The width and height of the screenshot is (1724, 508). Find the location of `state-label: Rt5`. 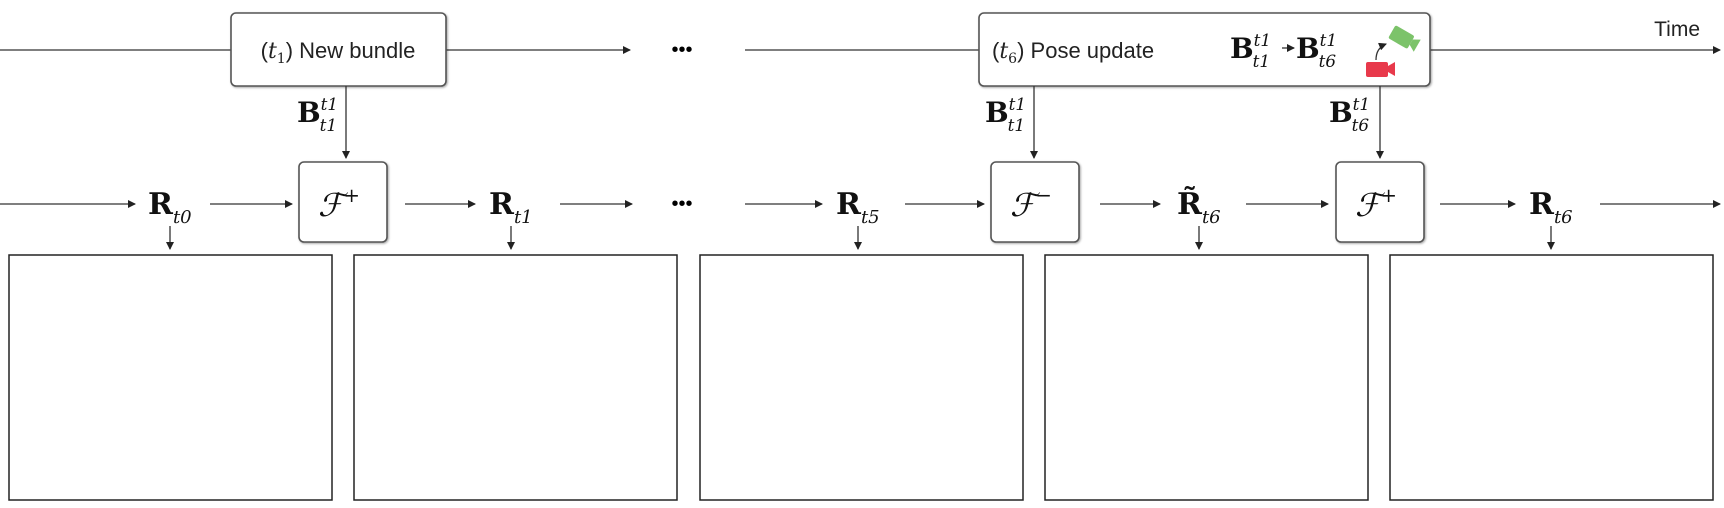

state-label: Rt5 is located at coordinates (858, 207).